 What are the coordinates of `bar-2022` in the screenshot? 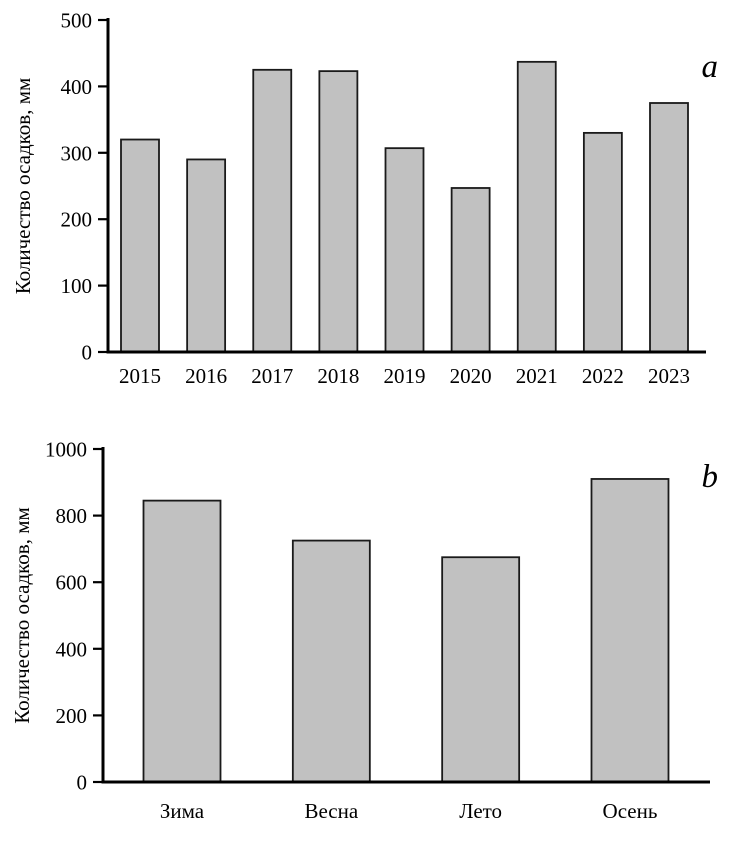 It's located at (602, 242).